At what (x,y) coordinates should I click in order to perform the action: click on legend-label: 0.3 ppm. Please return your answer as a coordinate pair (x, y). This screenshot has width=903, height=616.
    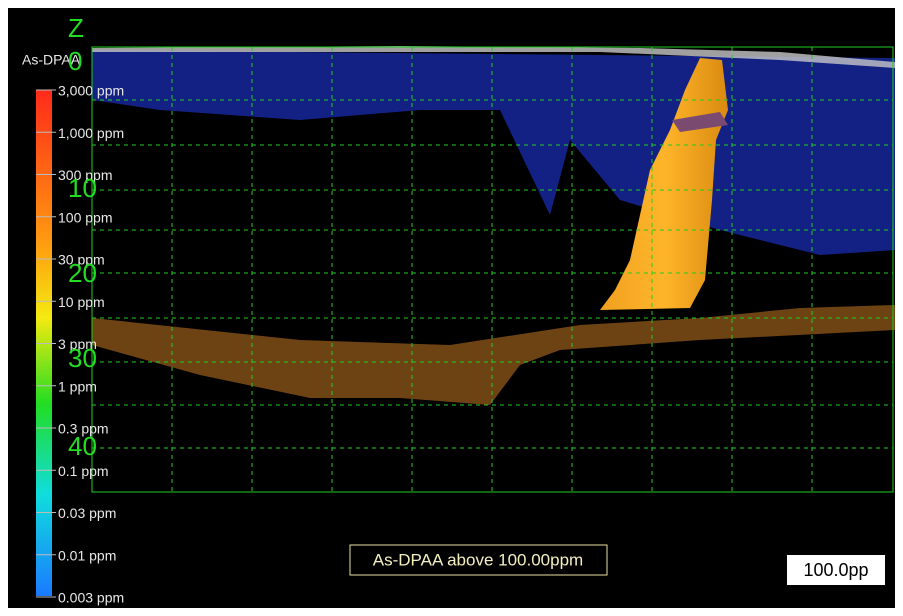
    Looking at the image, I should click on (83, 429).